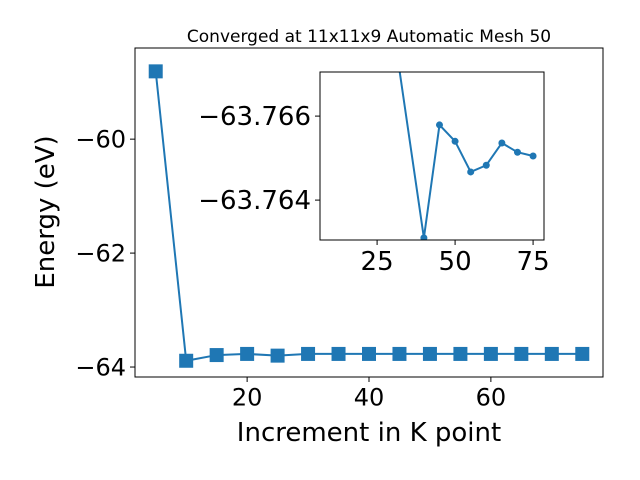 The width and height of the screenshot is (640, 480). I want to click on y-tick-label: −63.766, so click(254, 117).